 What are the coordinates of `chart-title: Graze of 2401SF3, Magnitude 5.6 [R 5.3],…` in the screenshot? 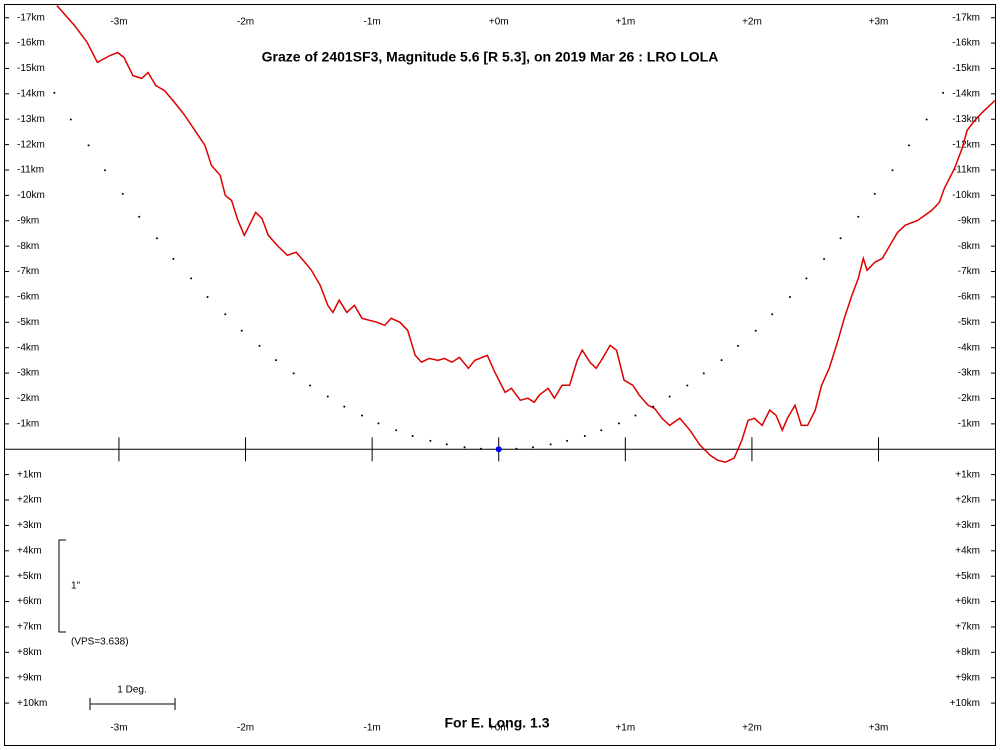 It's located at (490, 57).